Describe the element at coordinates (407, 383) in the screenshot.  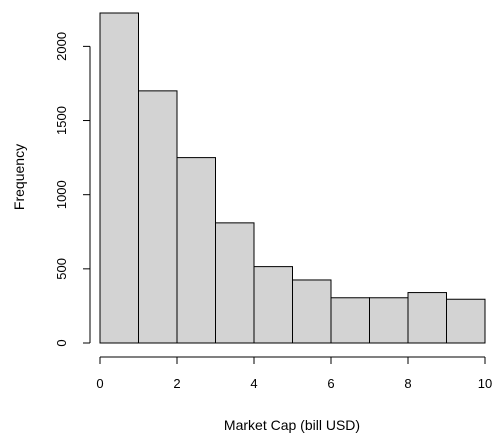
I see `x-tick-label: 8` at that location.